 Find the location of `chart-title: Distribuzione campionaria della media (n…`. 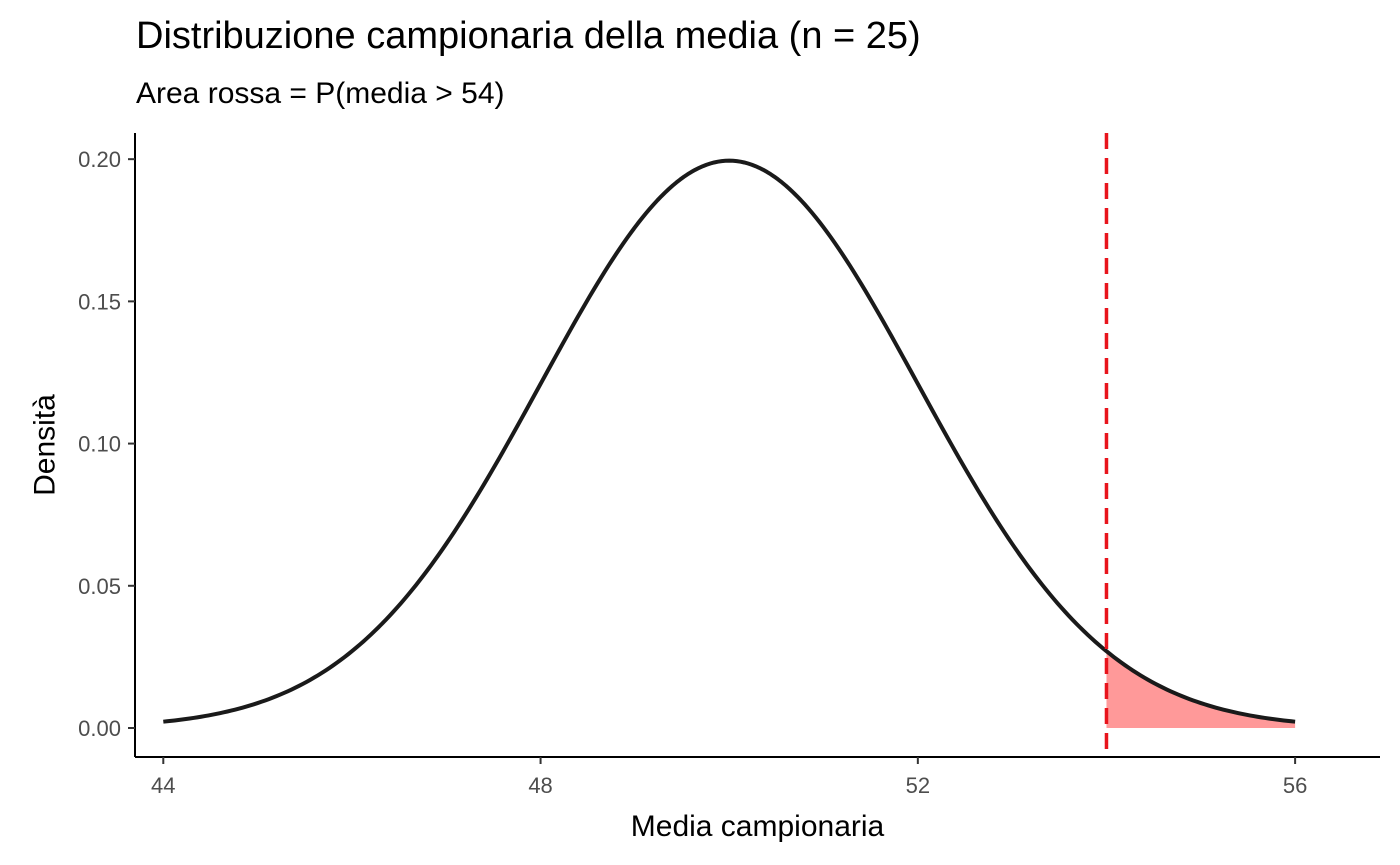

chart-title: Distribuzione campionaria della media (n… is located at coordinates (528, 36).